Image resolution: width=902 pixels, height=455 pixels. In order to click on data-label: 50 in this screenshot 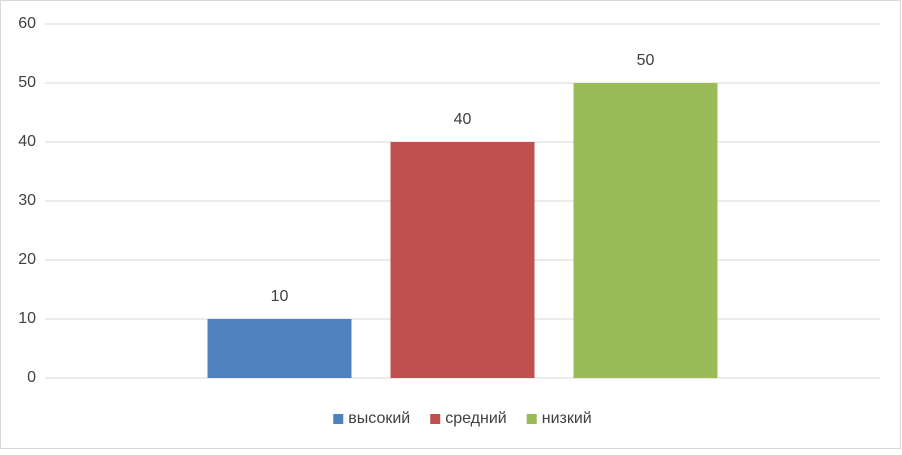, I will do `click(646, 60)`.